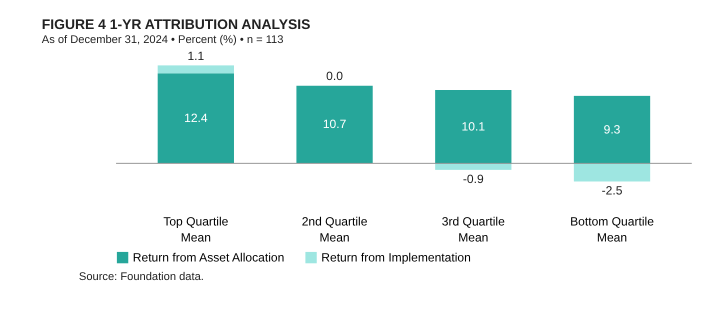 Image resolution: width=702 pixels, height=323 pixels. Describe the element at coordinates (612, 229) in the screenshot. I see `x-tick-label: Bottom Quartile Mean` at that location.